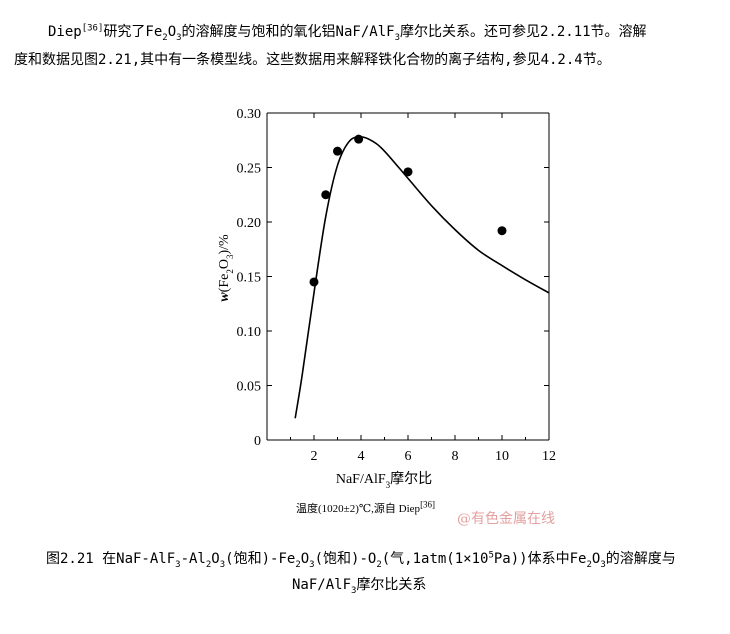  I want to click on y-tick-label: 0.25, so click(249, 169).